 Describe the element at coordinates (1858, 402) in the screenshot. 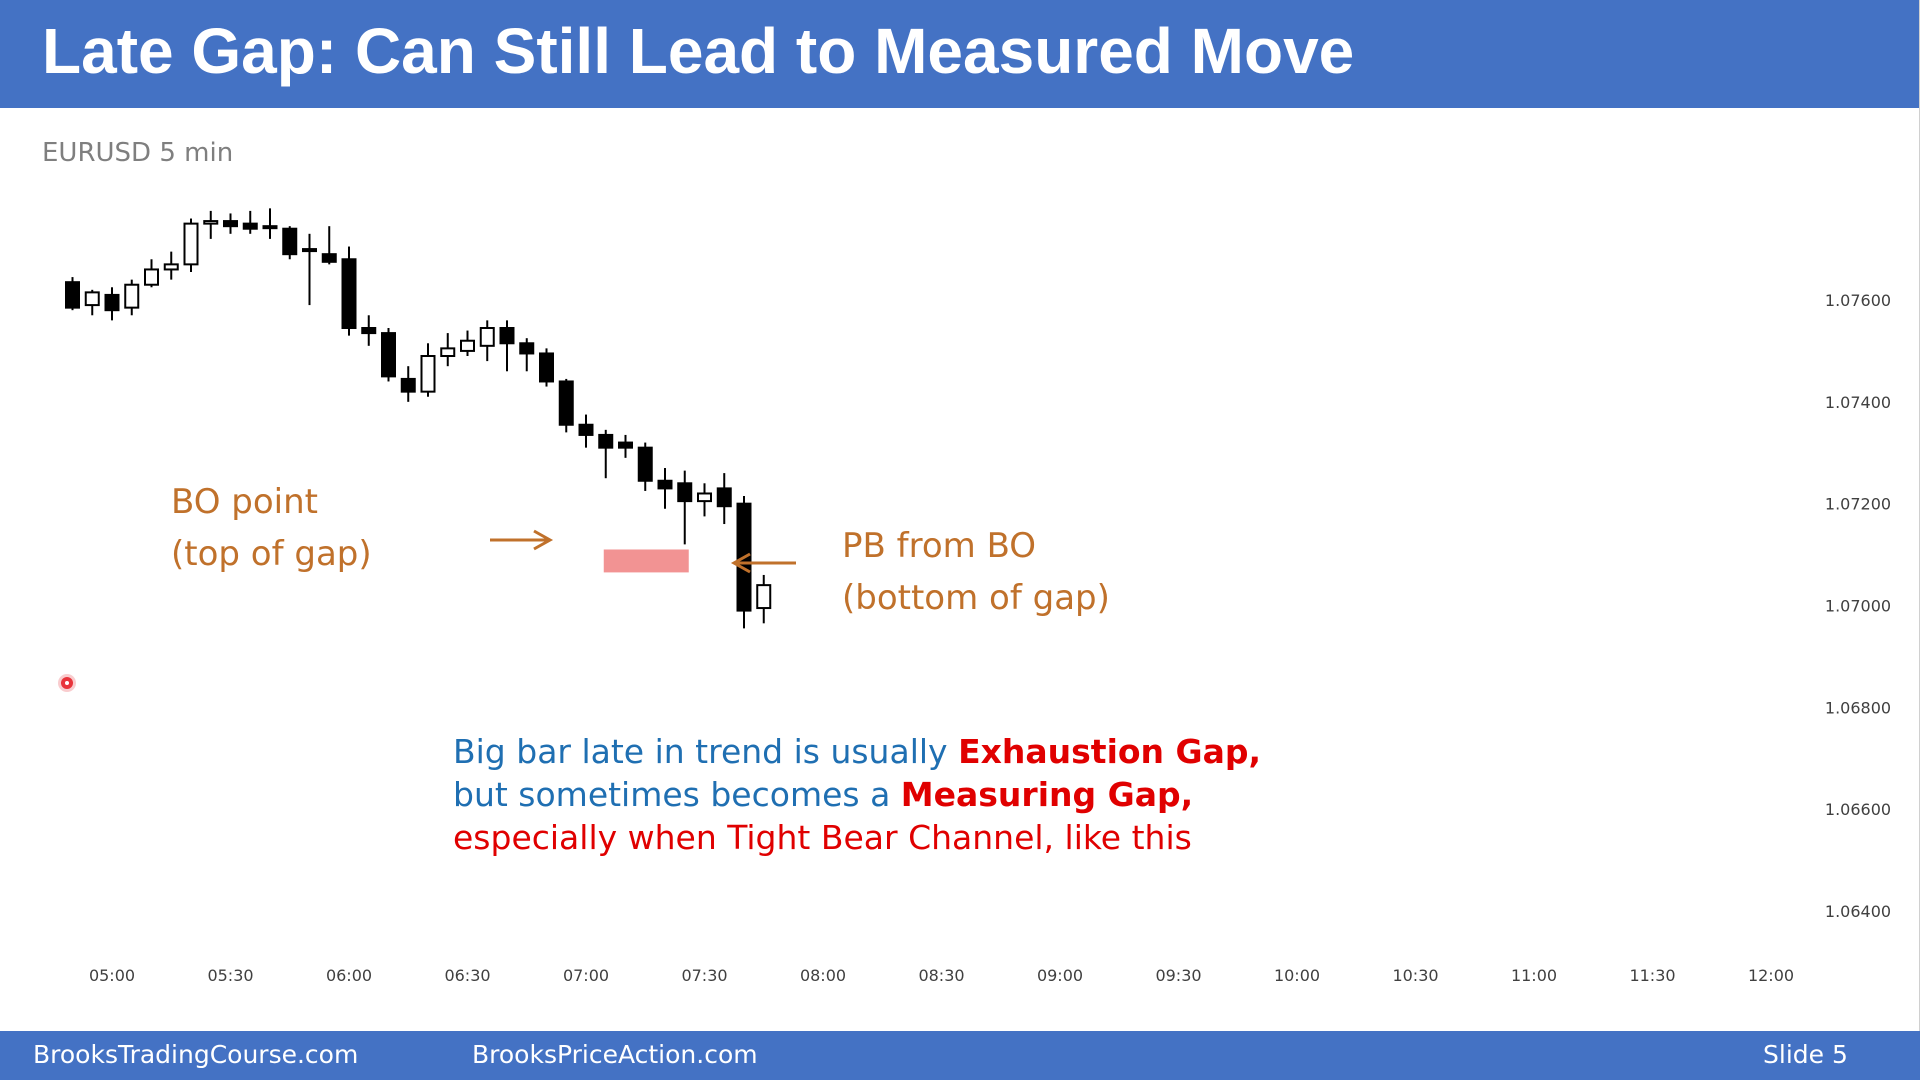

I see `y-tick-label: 1.07400` at that location.